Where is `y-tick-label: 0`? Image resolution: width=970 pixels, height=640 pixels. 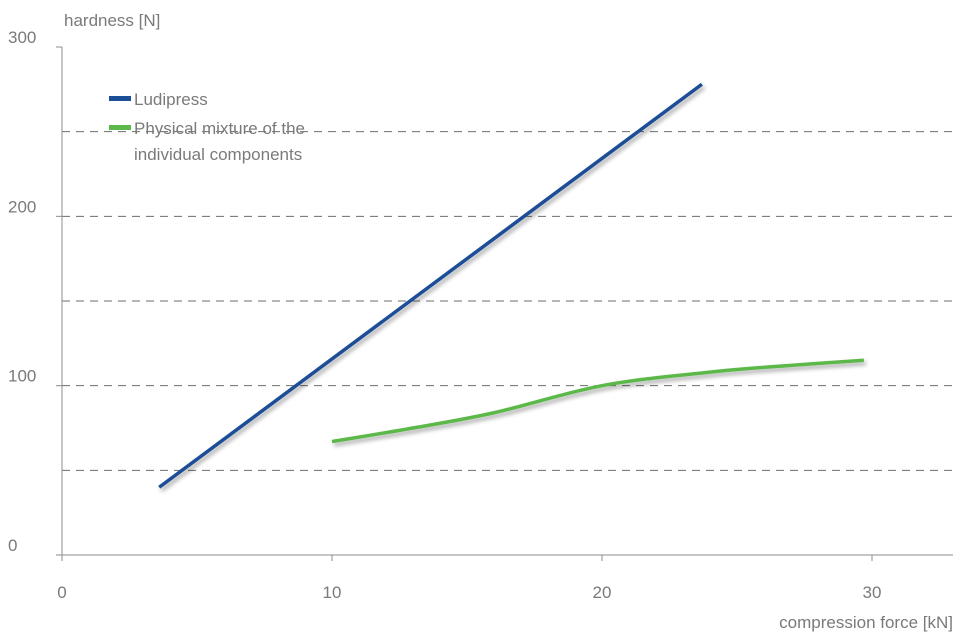 y-tick-label: 0 is located at coordinates (12, 545).